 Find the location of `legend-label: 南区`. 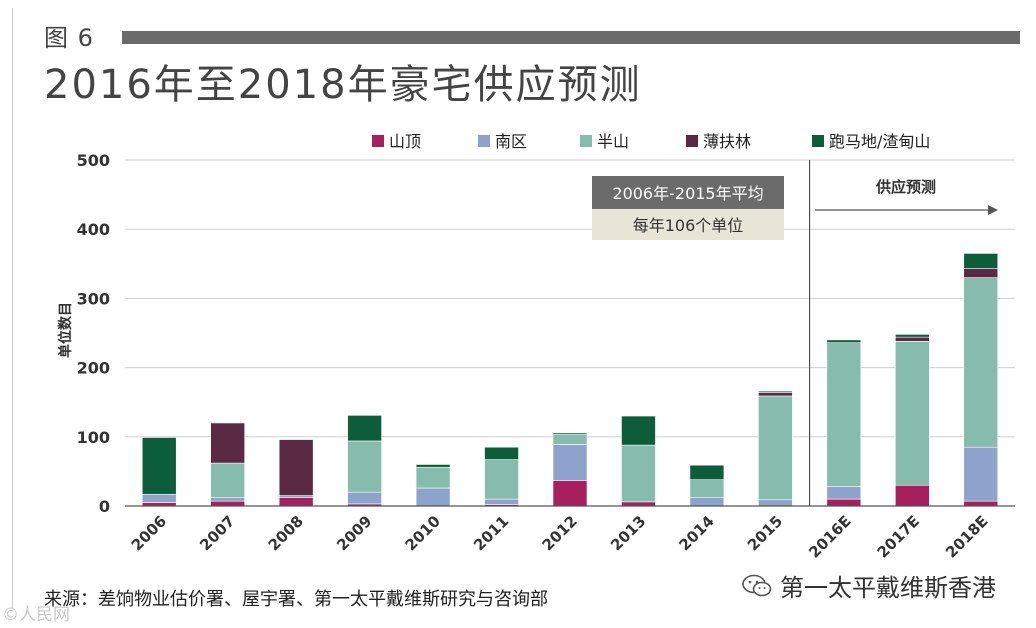

legend-label: 南区 is located at coordinates (511, 141).